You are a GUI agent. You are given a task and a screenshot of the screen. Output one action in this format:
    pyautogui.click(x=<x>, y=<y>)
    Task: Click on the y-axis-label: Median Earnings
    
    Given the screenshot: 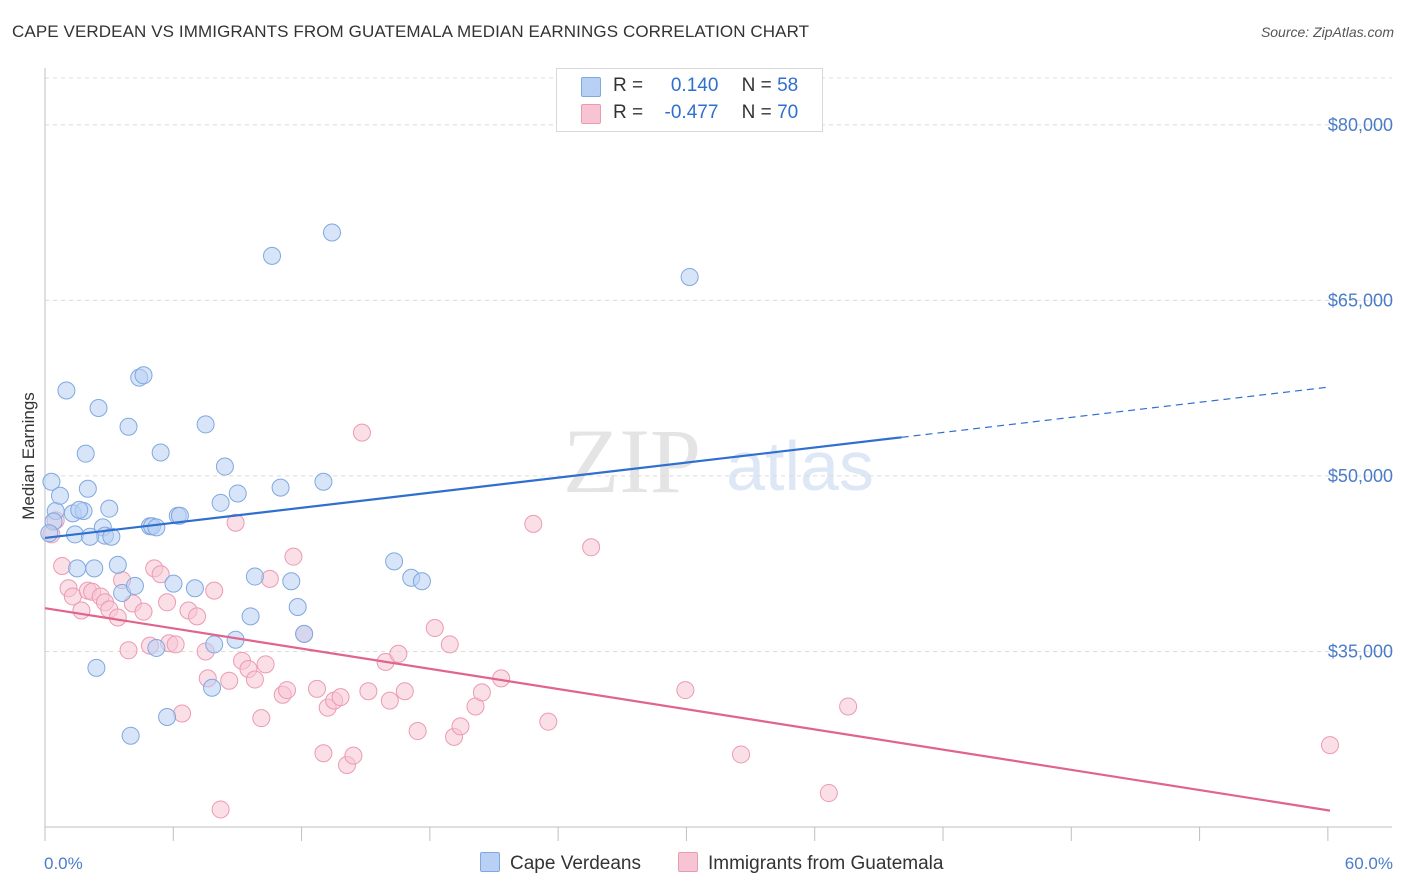 What is the action you would take?
    pyautogui.click(x=28, y=456)
    